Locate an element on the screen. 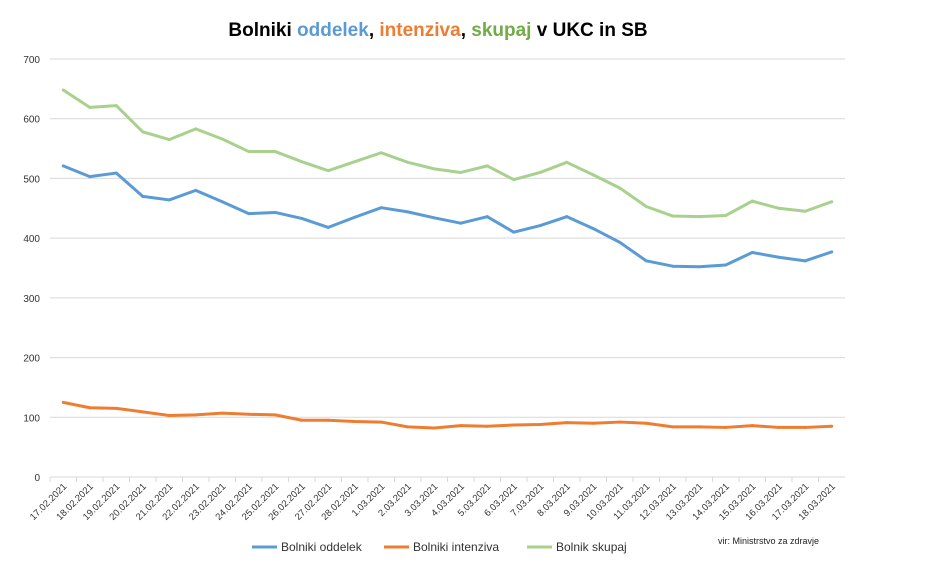 This screenshot has height=578, width=940. source-note: vir: Ministrstvo za zdravje is located at coordinates (769, 541).